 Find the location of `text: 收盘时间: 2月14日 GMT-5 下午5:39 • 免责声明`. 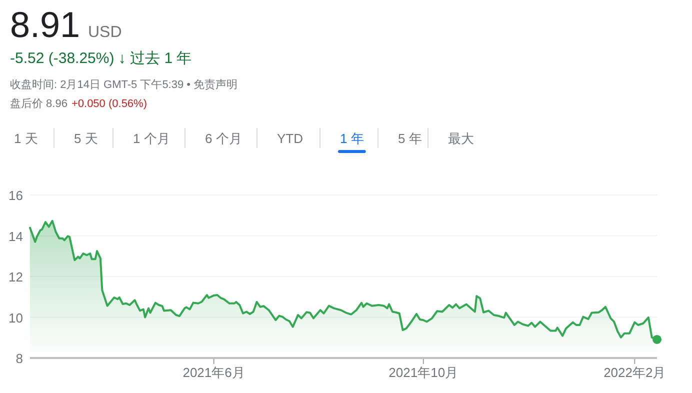

text: 收盘时间: 2月14日 GMT-5 下午5:39 • 免责声明 is located at coordinates (124, 84).